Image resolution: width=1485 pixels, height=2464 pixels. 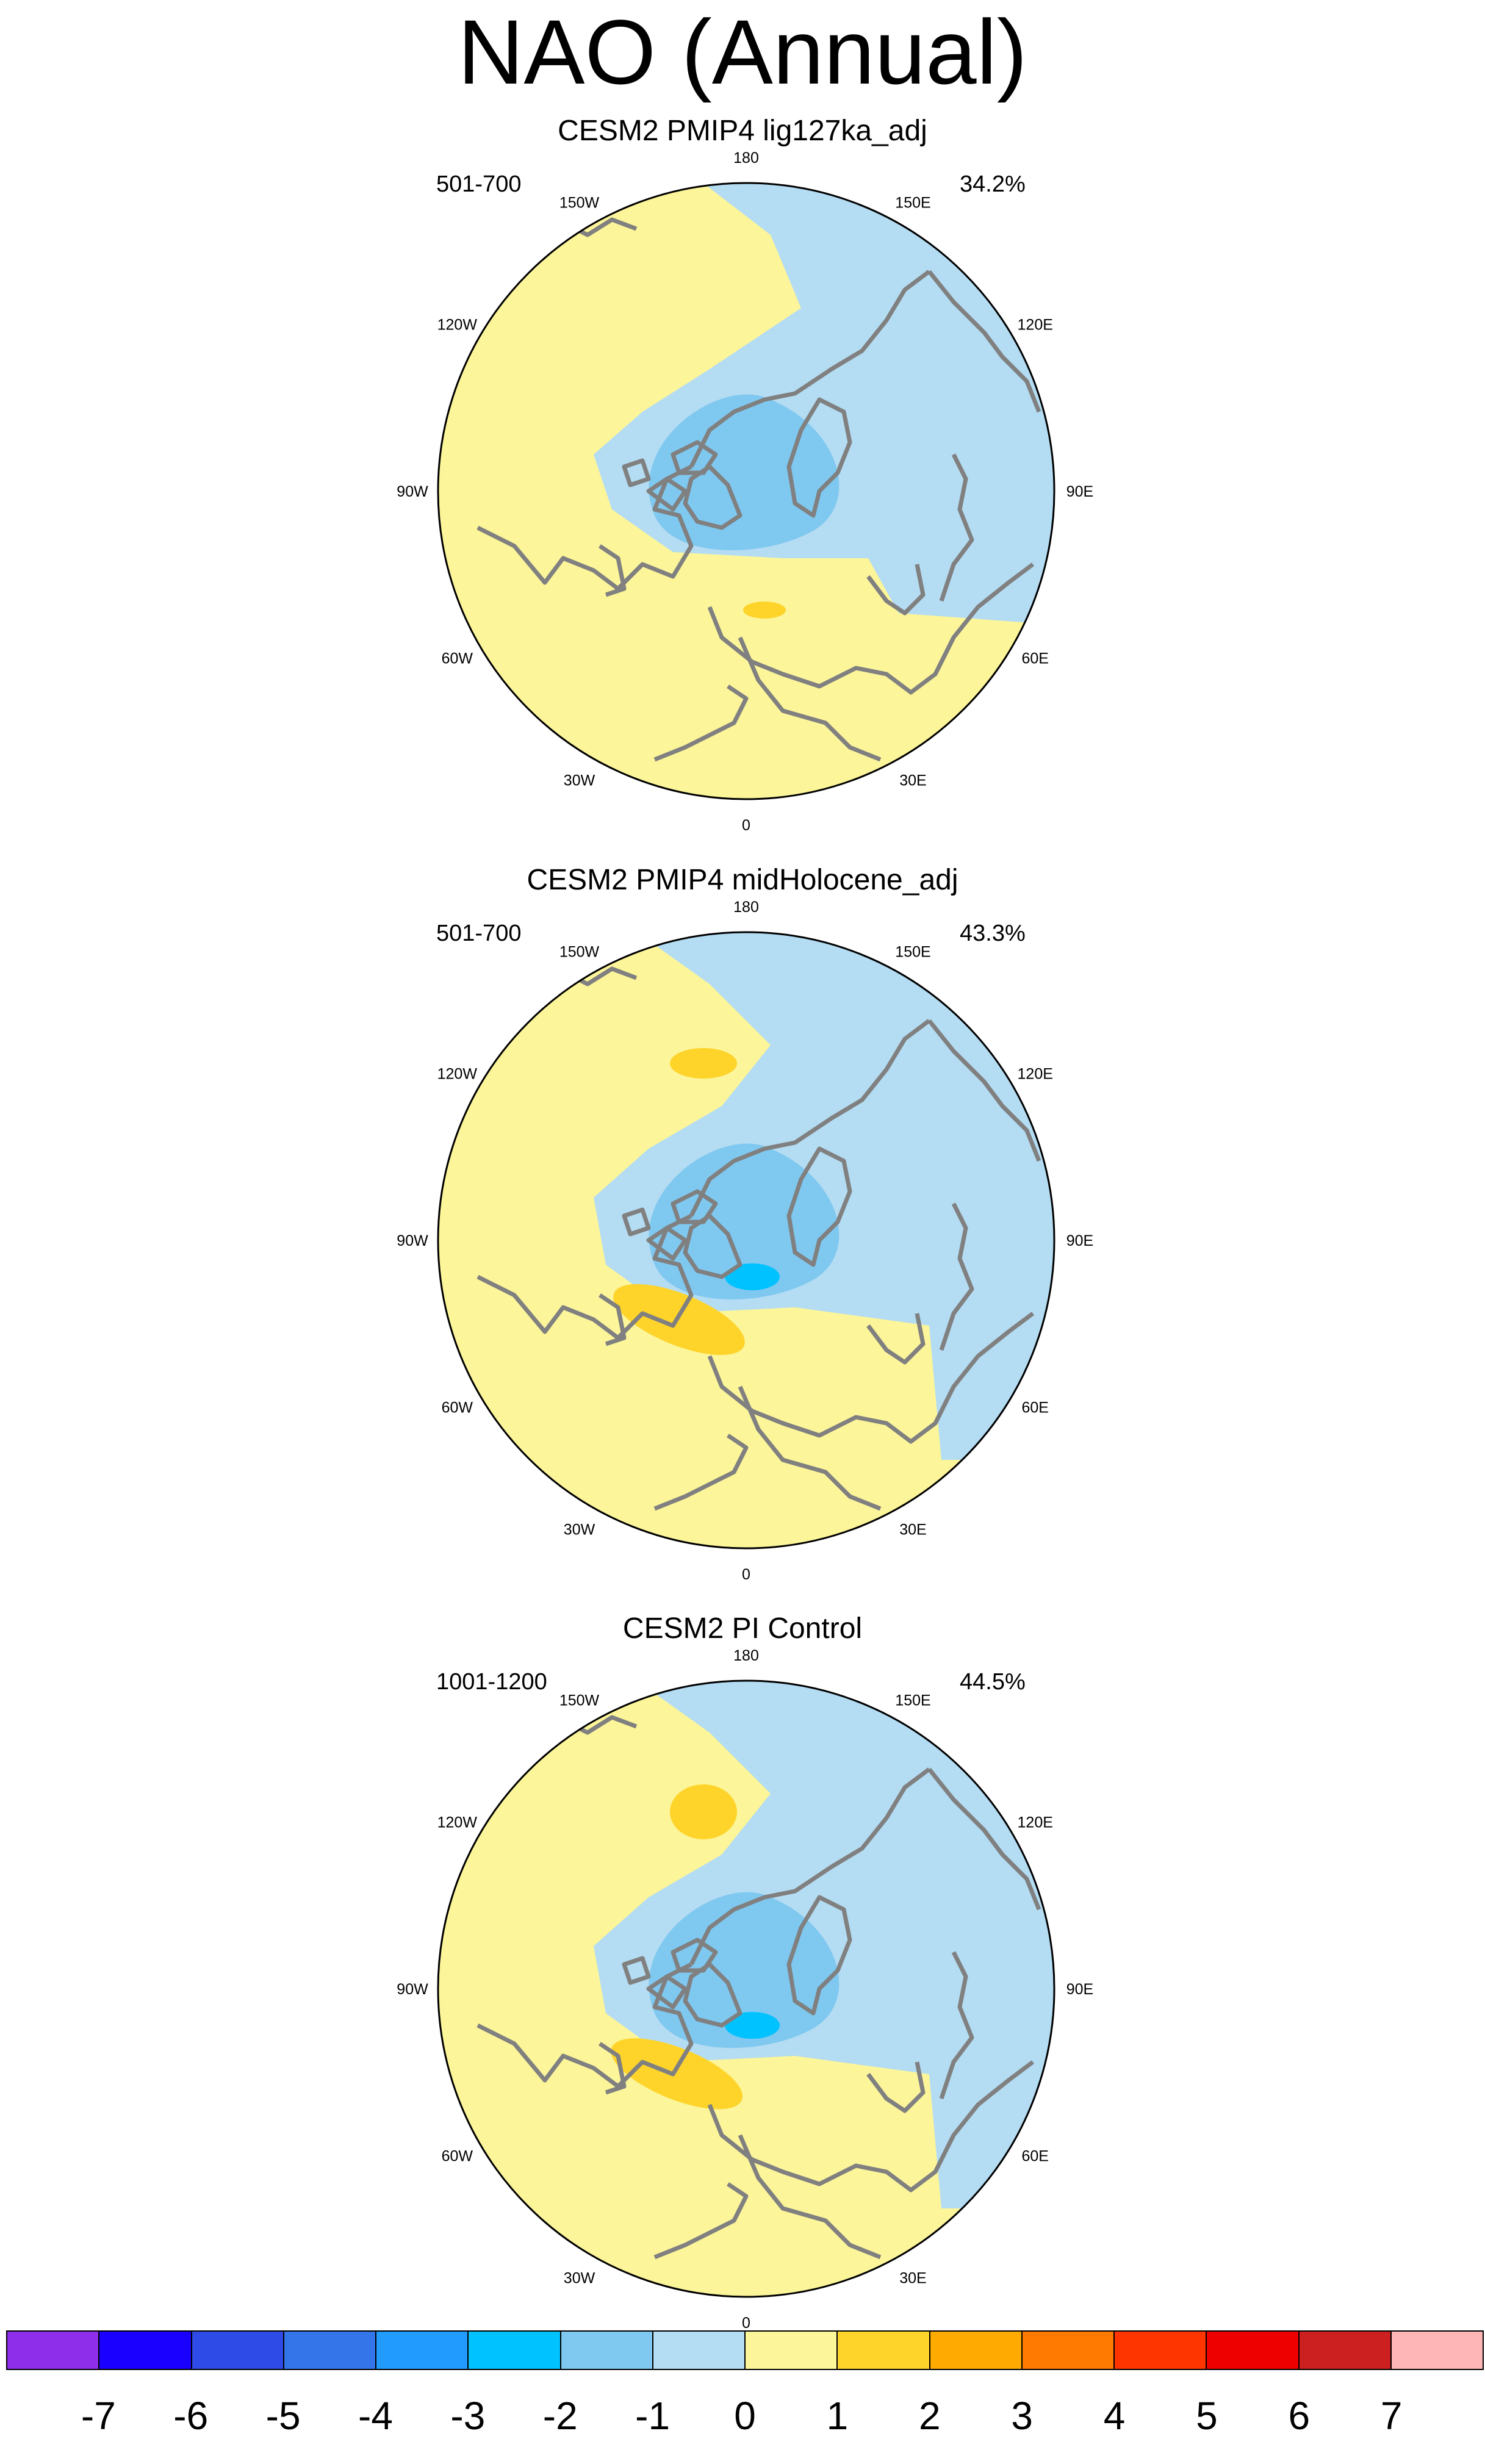 What do you see at coordinates (745, 2350) in the screenshot?
I see `colorbar-boxes` at bounding box center [745, 2350].